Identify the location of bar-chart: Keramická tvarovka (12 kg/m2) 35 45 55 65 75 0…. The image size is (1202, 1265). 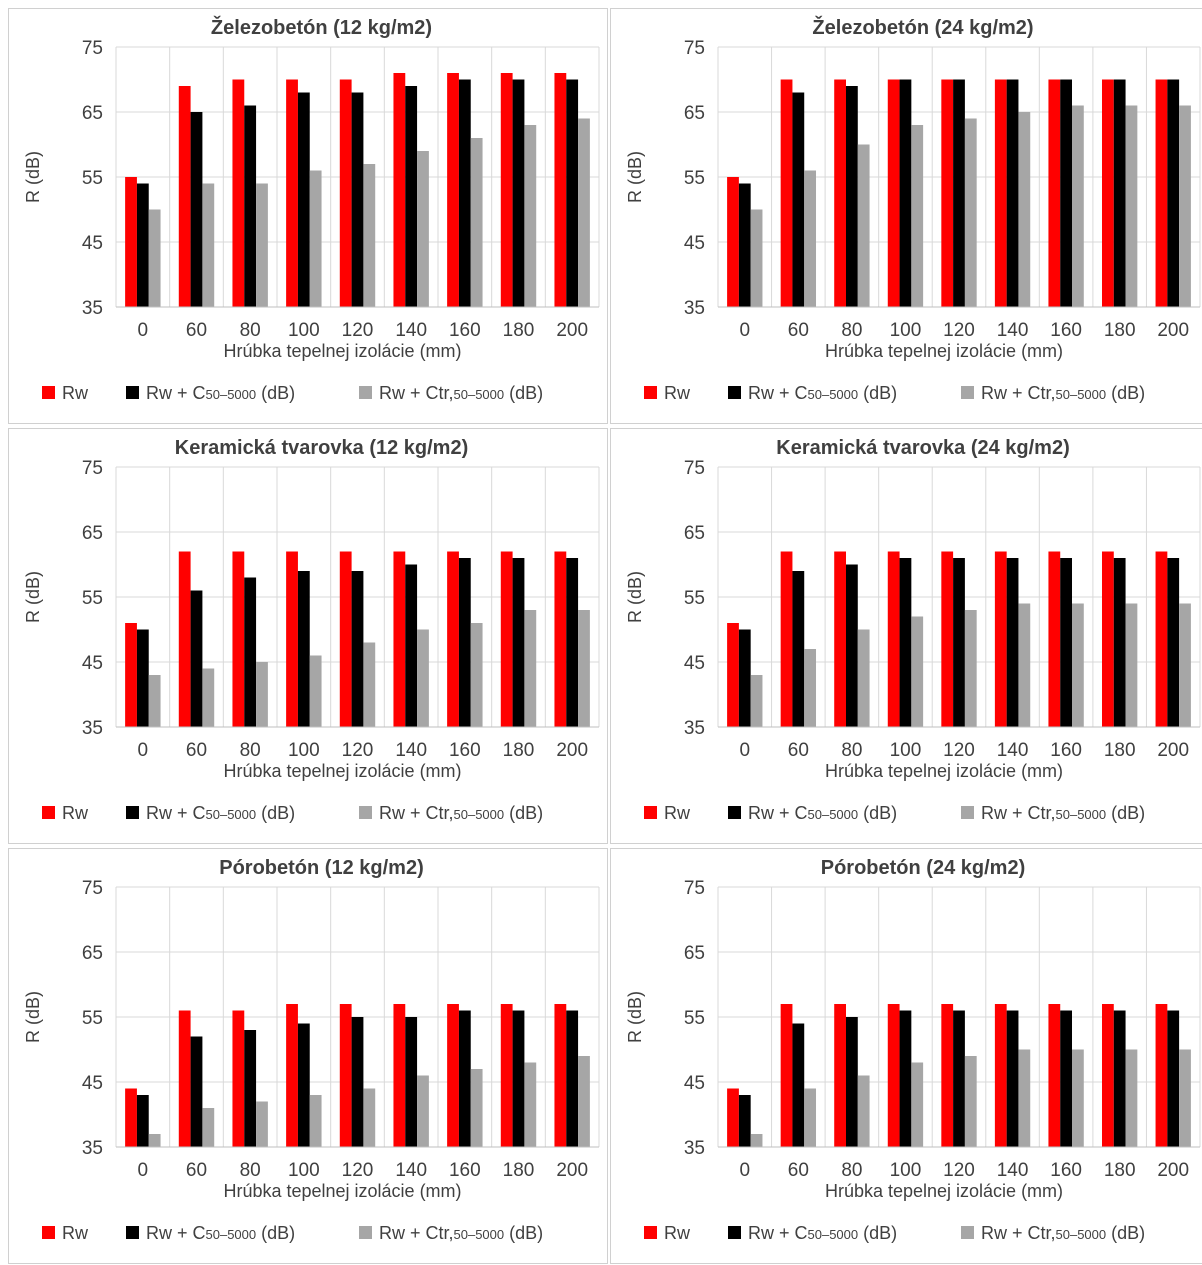
(311, 630).